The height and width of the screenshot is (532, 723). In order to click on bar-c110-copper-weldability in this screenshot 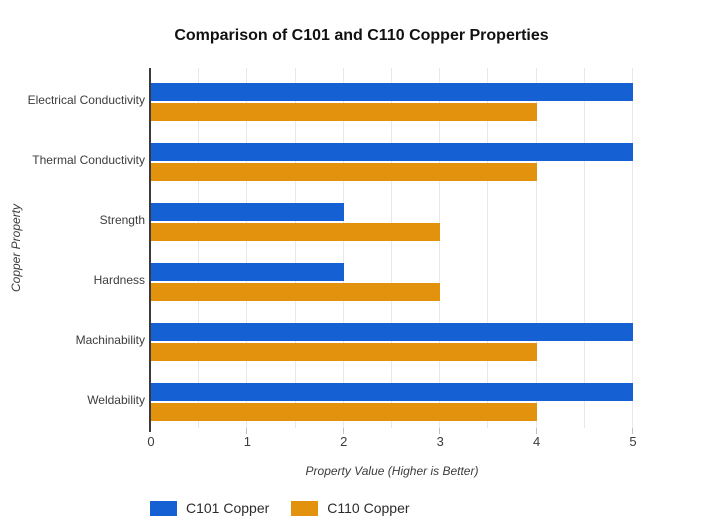, I will do `click(344, 412)`.